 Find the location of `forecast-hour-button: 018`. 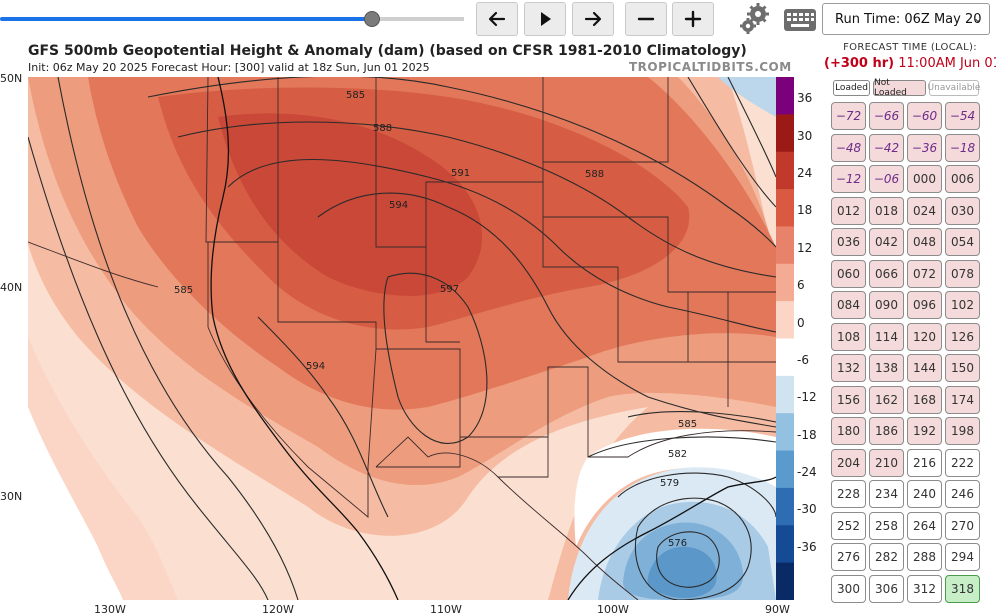

forecast-hour-button: 018 is located at coordinates (886, 210).